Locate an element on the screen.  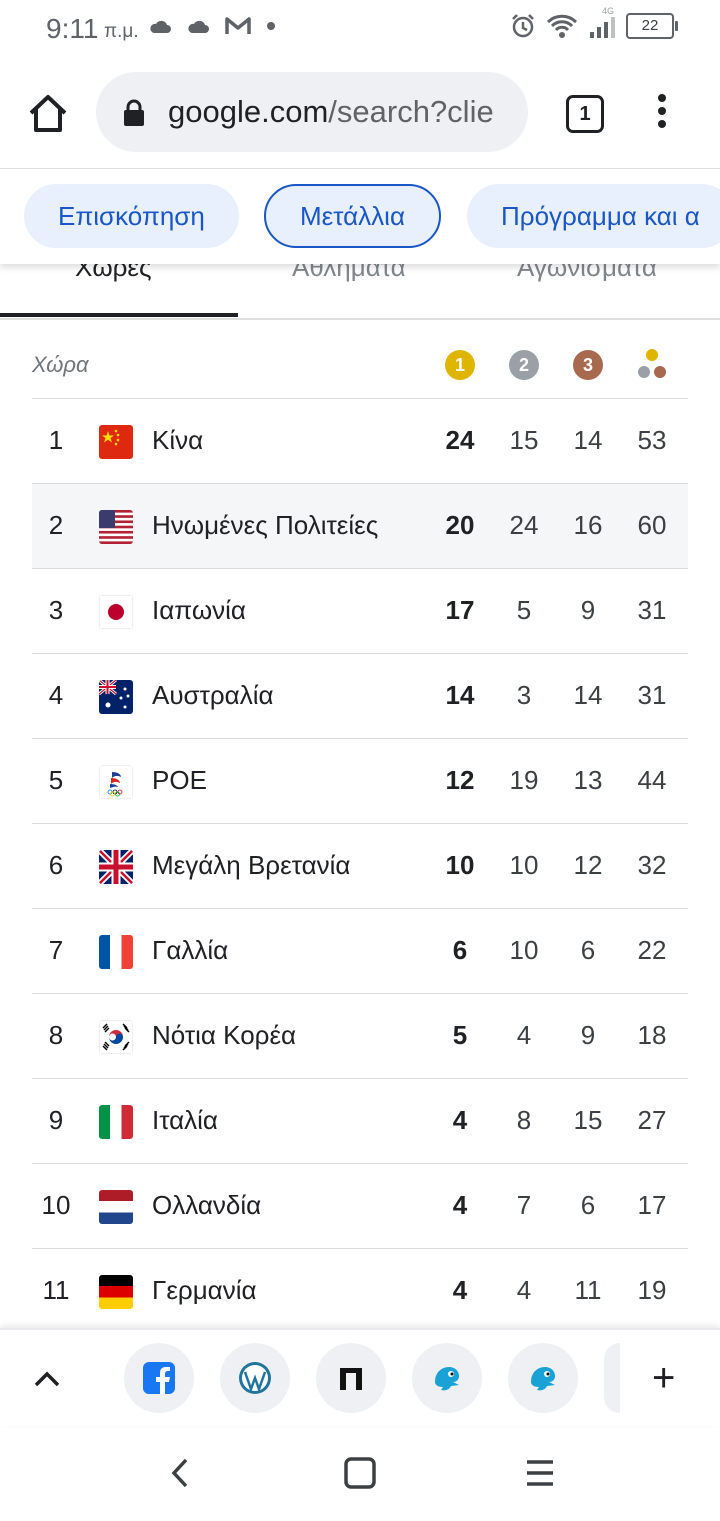
back-icon is located at coordinates (180, 1473).